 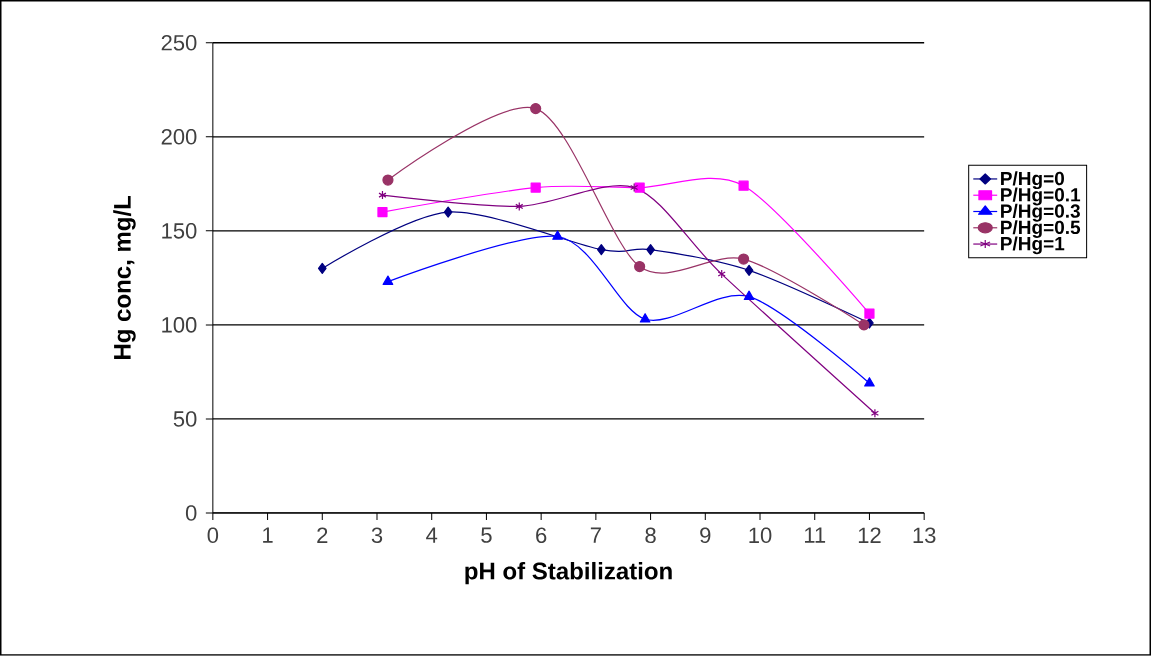 What do you see at coordinates (213, 535) in the screenshot?
I see `x-tick-label: 0` at bounding box center [213, 535].